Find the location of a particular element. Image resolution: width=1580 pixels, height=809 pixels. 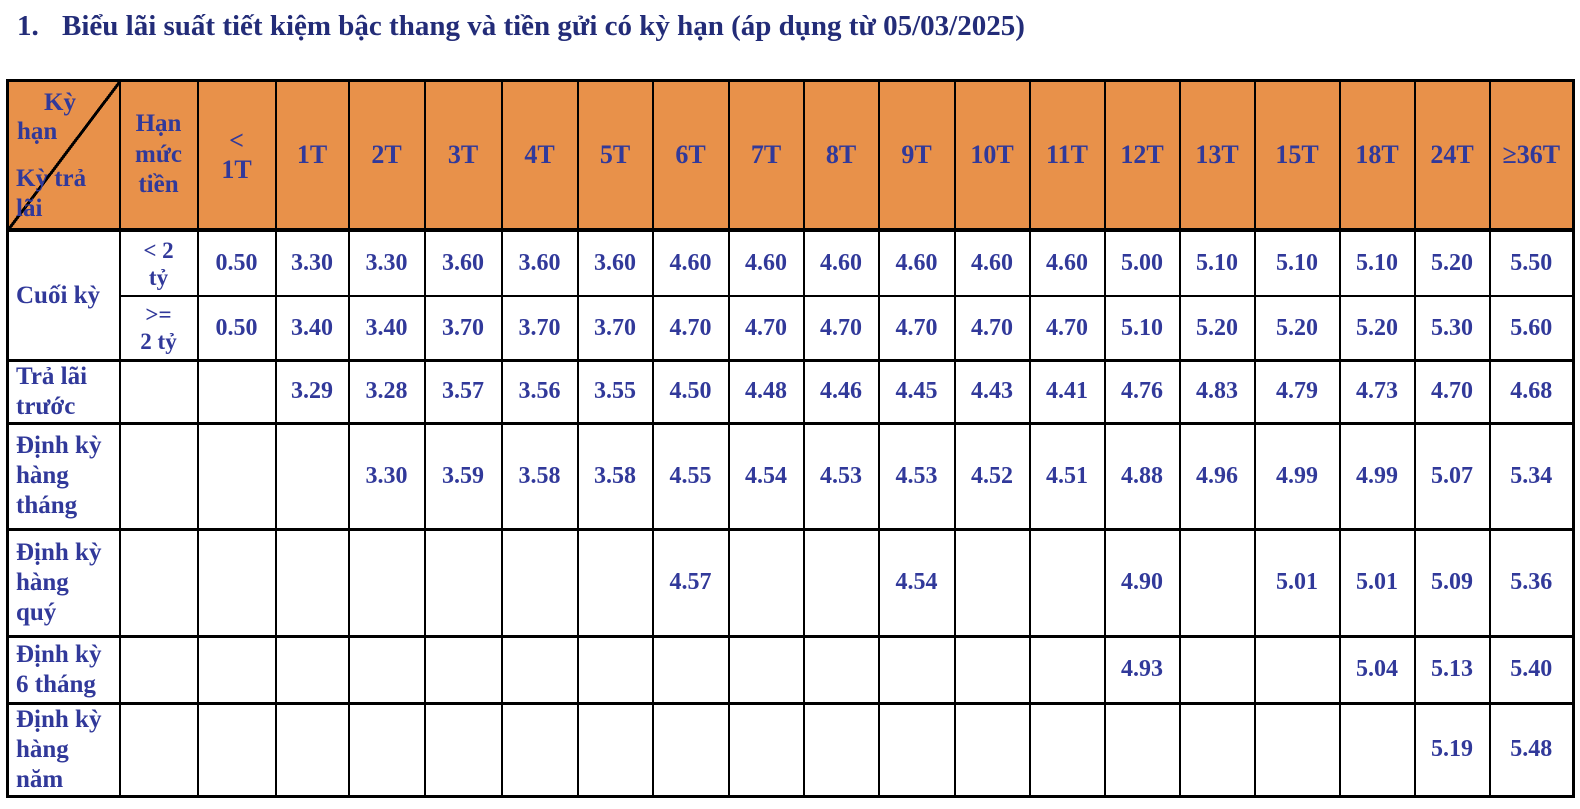

row-label-dinh-ky-hang-nam: Định kỳ hàng năm is located at coordinates (63, 749).